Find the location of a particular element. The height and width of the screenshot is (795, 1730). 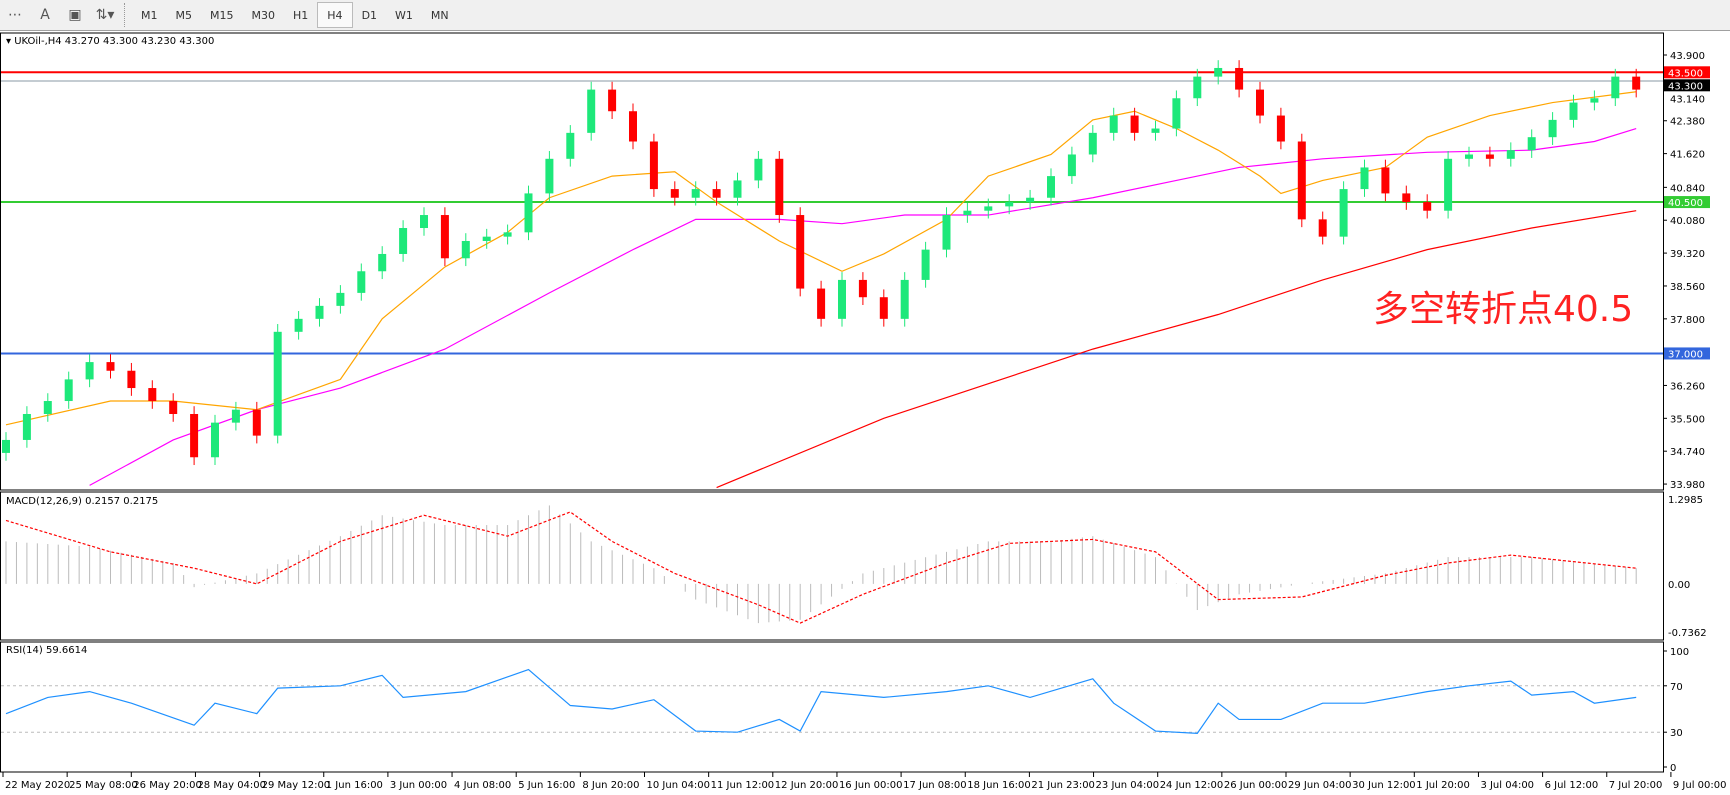

timeframe-w1: W1 is located at coordinates (404, 15).